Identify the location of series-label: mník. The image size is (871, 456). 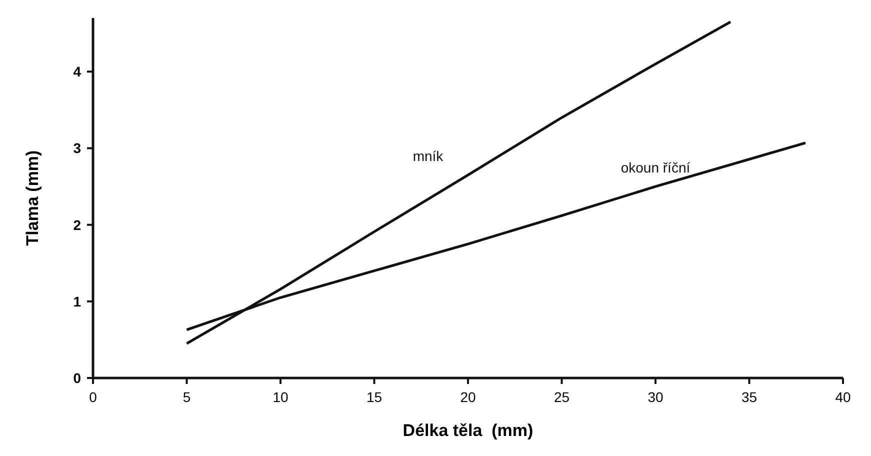
(428, 156).